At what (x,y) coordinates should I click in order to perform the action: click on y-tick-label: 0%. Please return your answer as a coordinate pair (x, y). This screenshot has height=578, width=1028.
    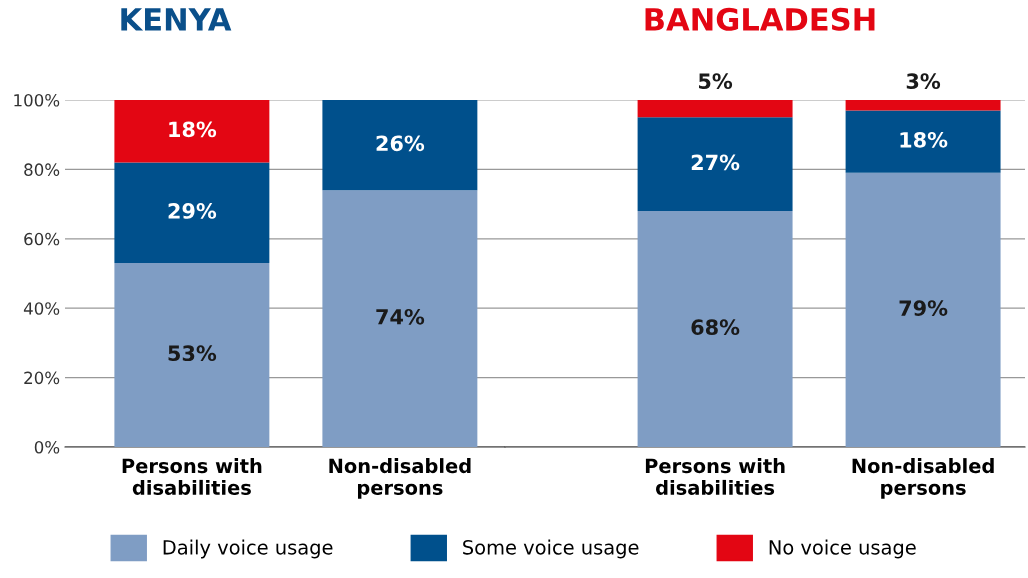
    Looking at the image, I should click on (47, 447).